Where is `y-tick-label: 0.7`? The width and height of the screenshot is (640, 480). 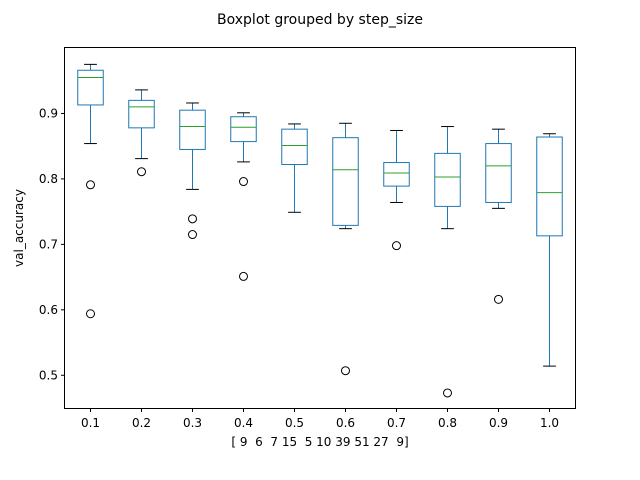 y-tick-label: 0.7 is located at coordinates (48, 244).